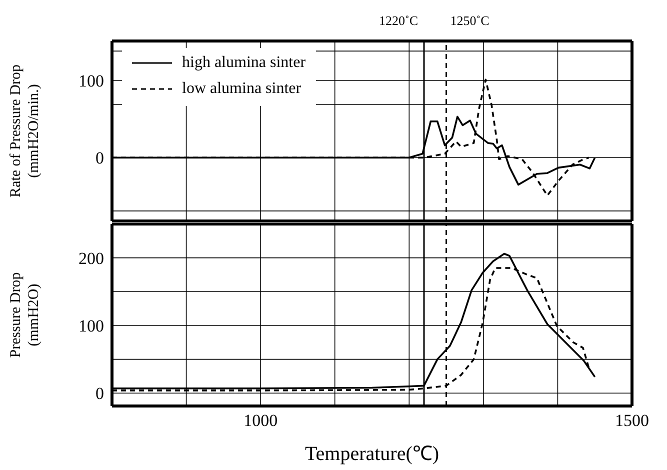  What do you see at coordinates (398, 20) in the screenshot?
I see `ref-line-label: 1220˚C` at bounding box center [398, 20].